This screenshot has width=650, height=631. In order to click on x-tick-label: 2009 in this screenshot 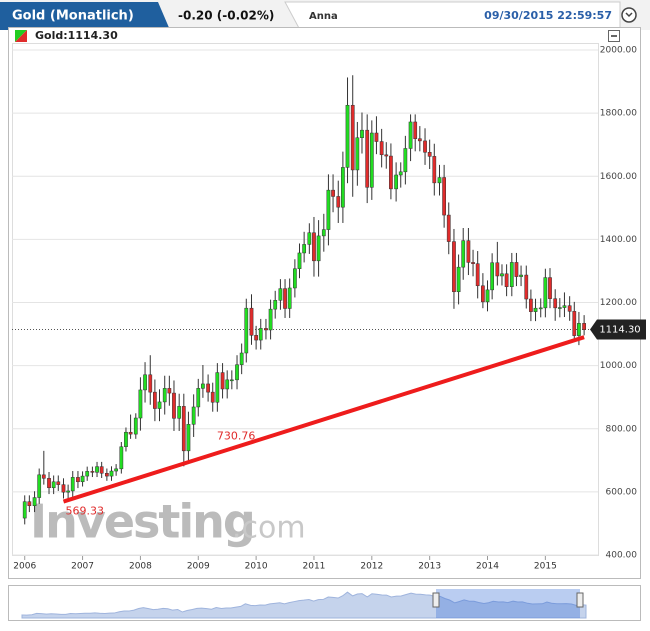, I will do `click(198, 567)`.